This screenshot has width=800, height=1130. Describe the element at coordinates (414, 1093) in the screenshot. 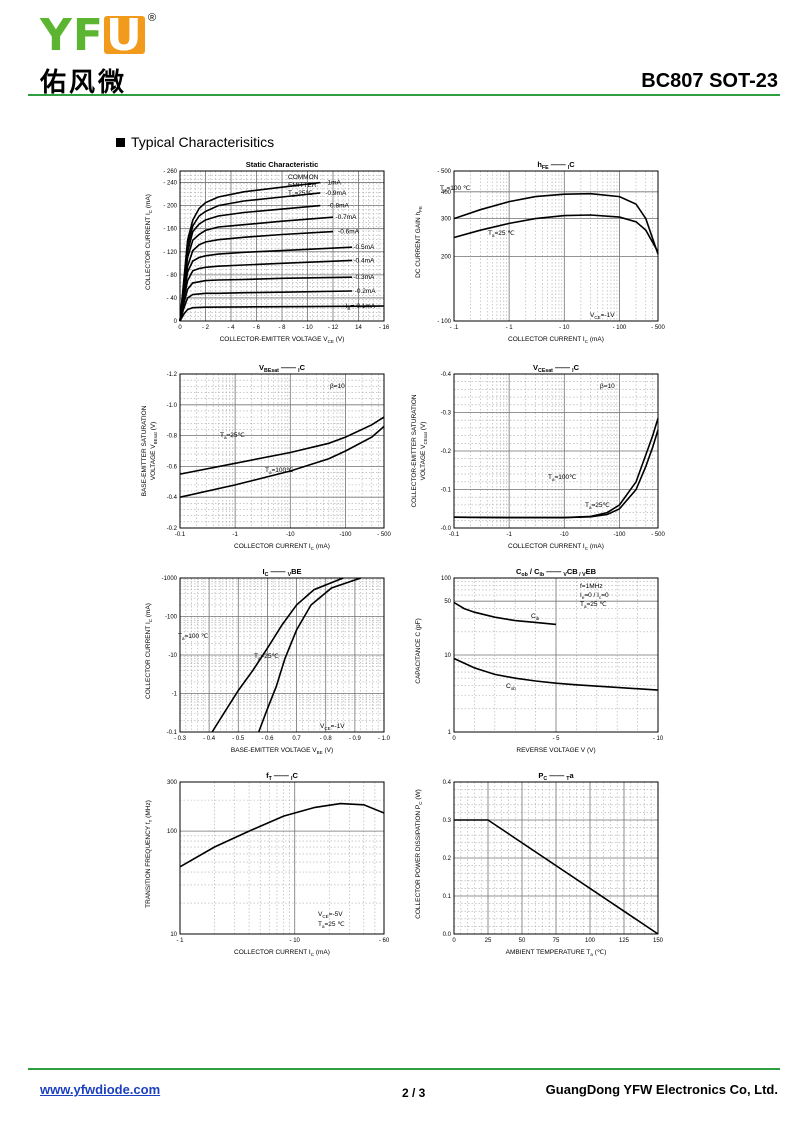

I see `page-number: 2 / 3` at that location.